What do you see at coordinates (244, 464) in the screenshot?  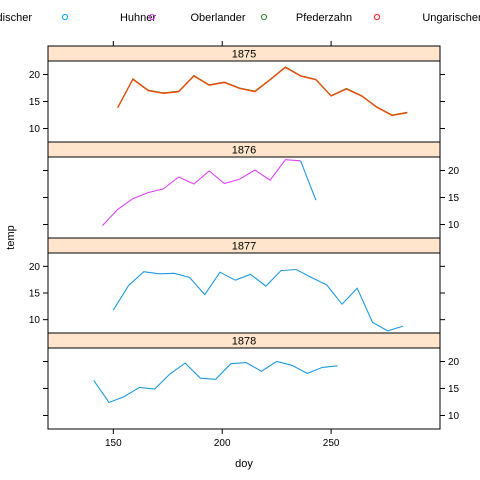 I see `x-axis-title: doy` at bounding box center [244, 464].